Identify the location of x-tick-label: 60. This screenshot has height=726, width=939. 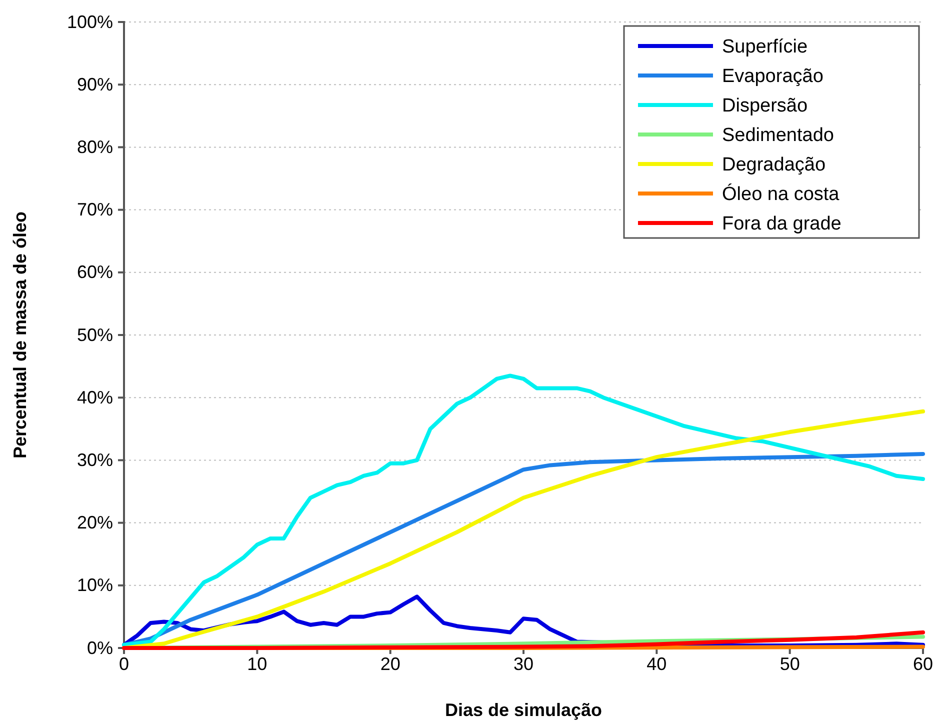
(923, 664).